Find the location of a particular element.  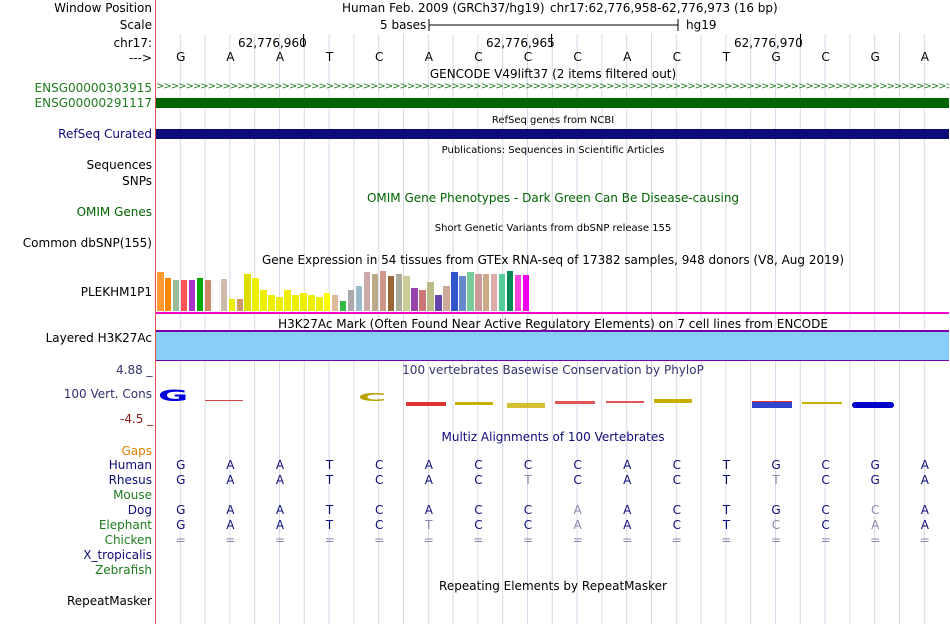

repeatmasker-label: RepeatMasker is located at coordinates (109, 601).